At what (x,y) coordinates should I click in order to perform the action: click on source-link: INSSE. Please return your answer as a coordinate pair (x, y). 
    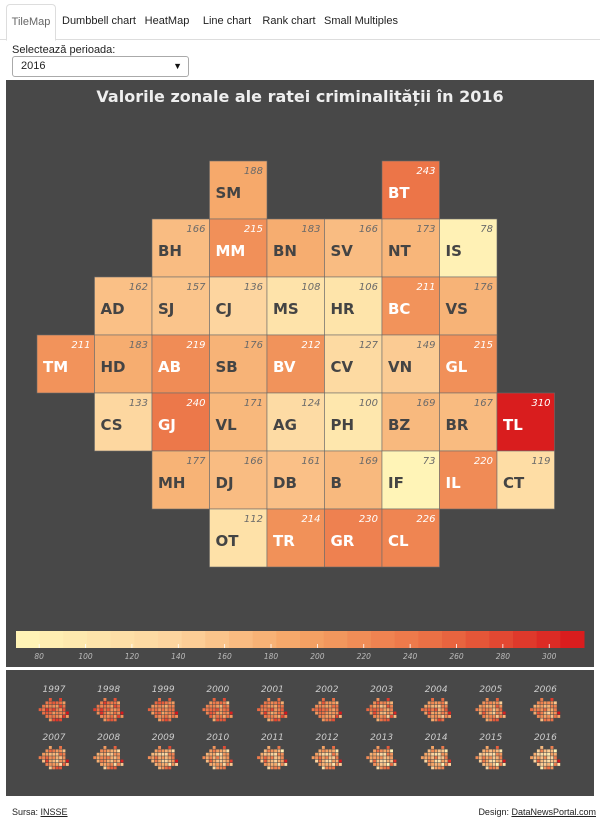
    Looking at the image, I should click on (54, 812).